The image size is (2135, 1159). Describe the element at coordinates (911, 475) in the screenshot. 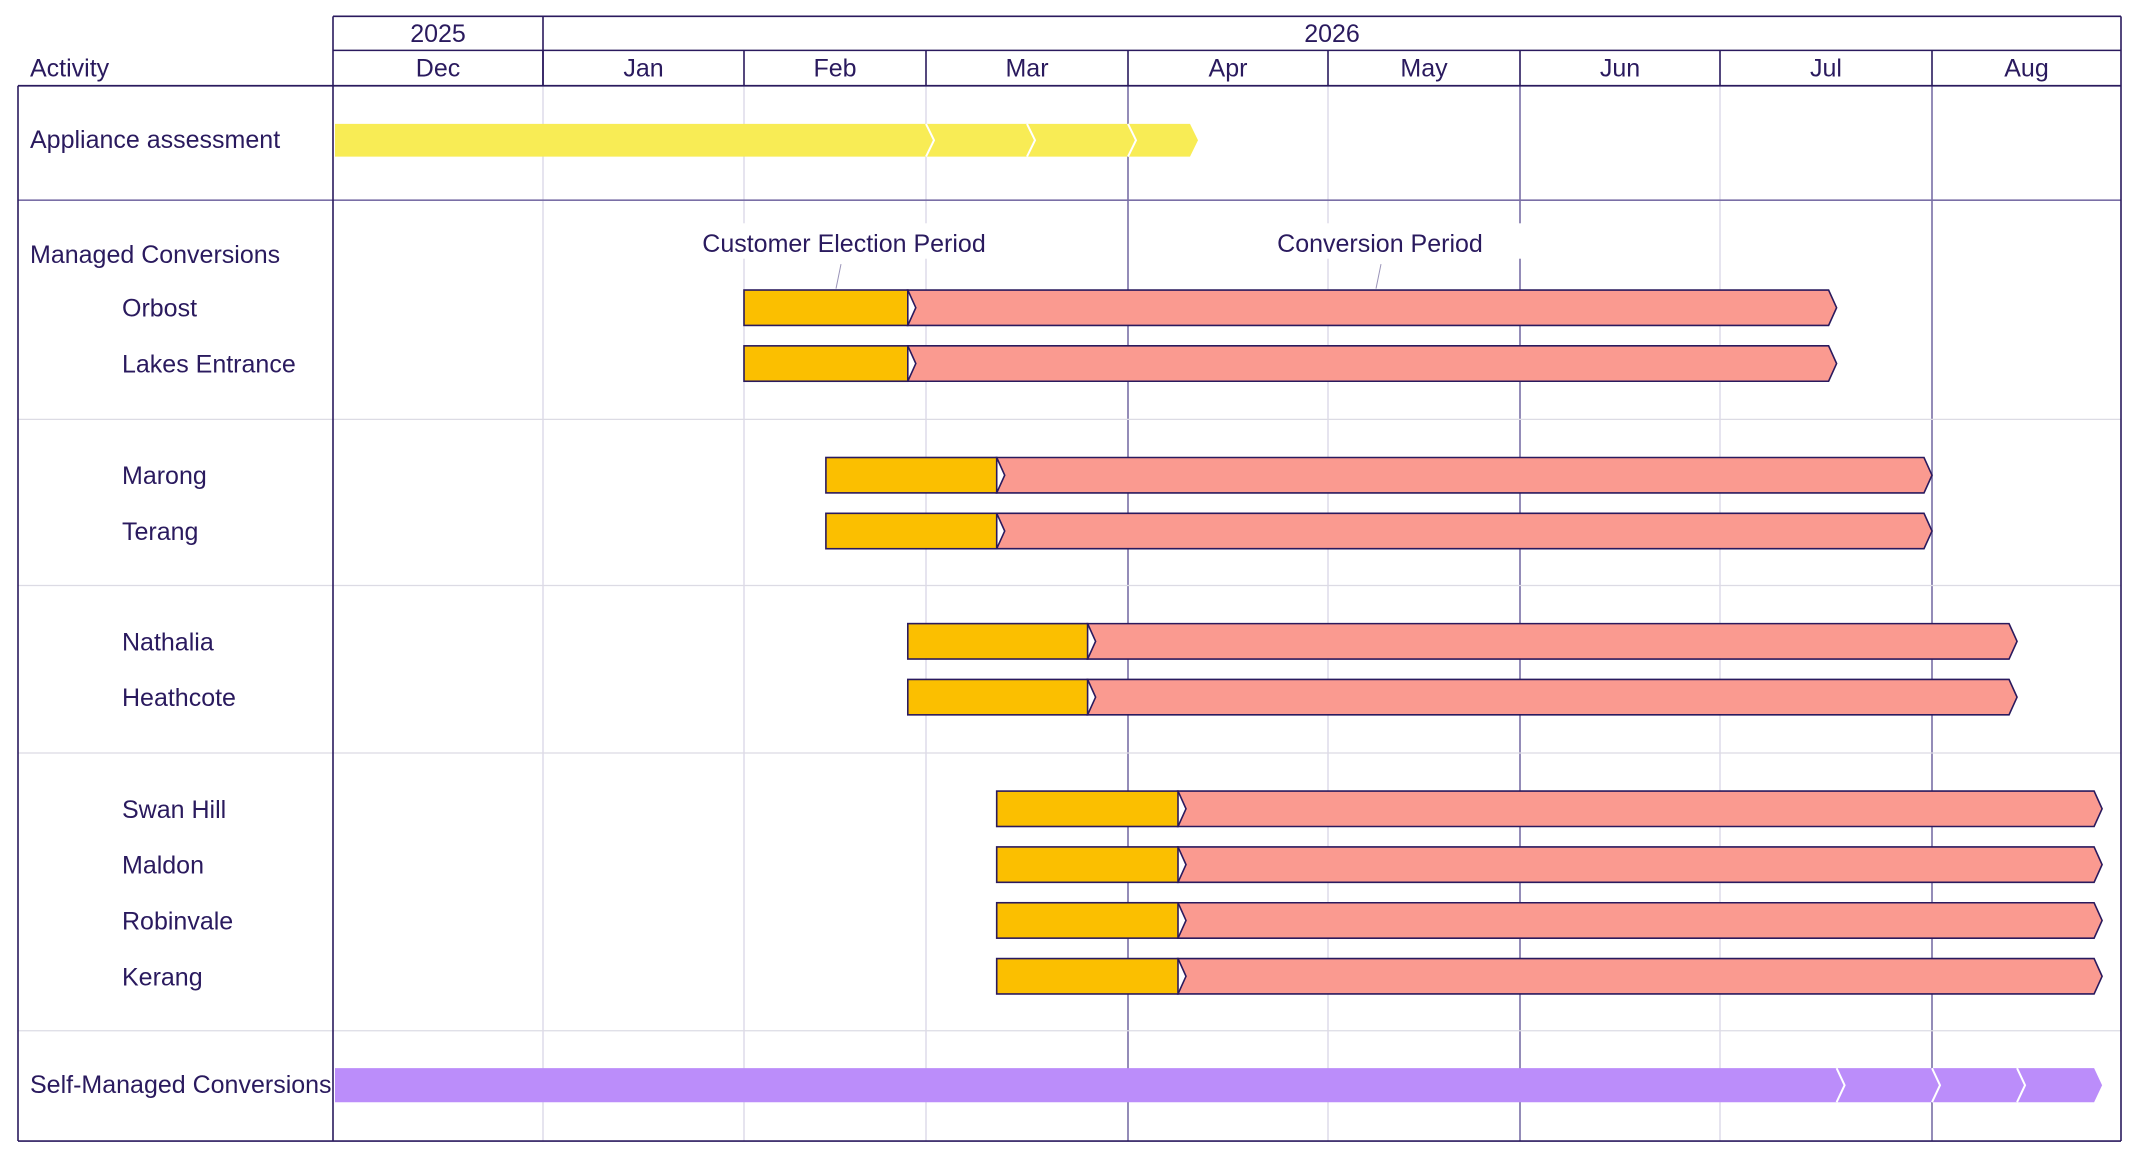

I see `bar-marong-election-bar` at that location.